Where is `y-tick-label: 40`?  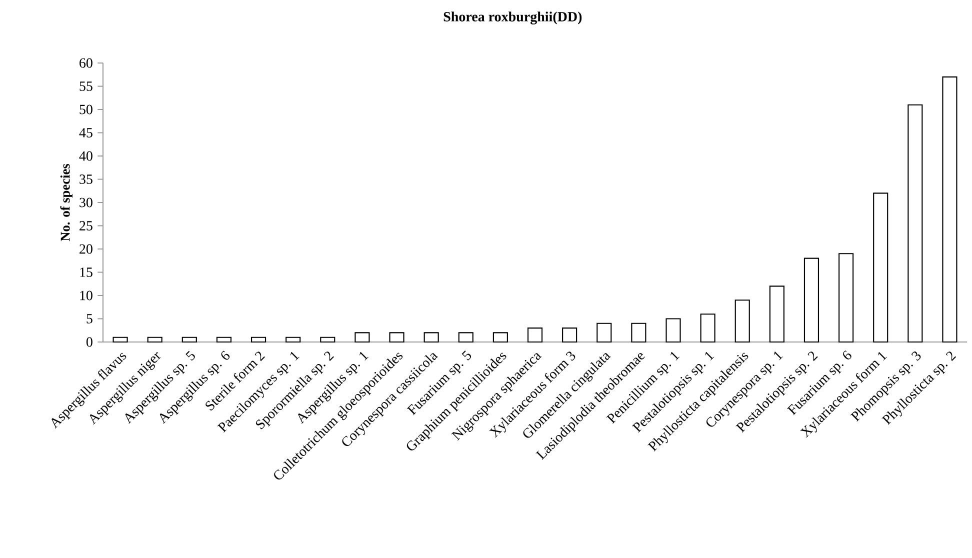 y-tick-label: 40 is located at coordinates (85, 156).